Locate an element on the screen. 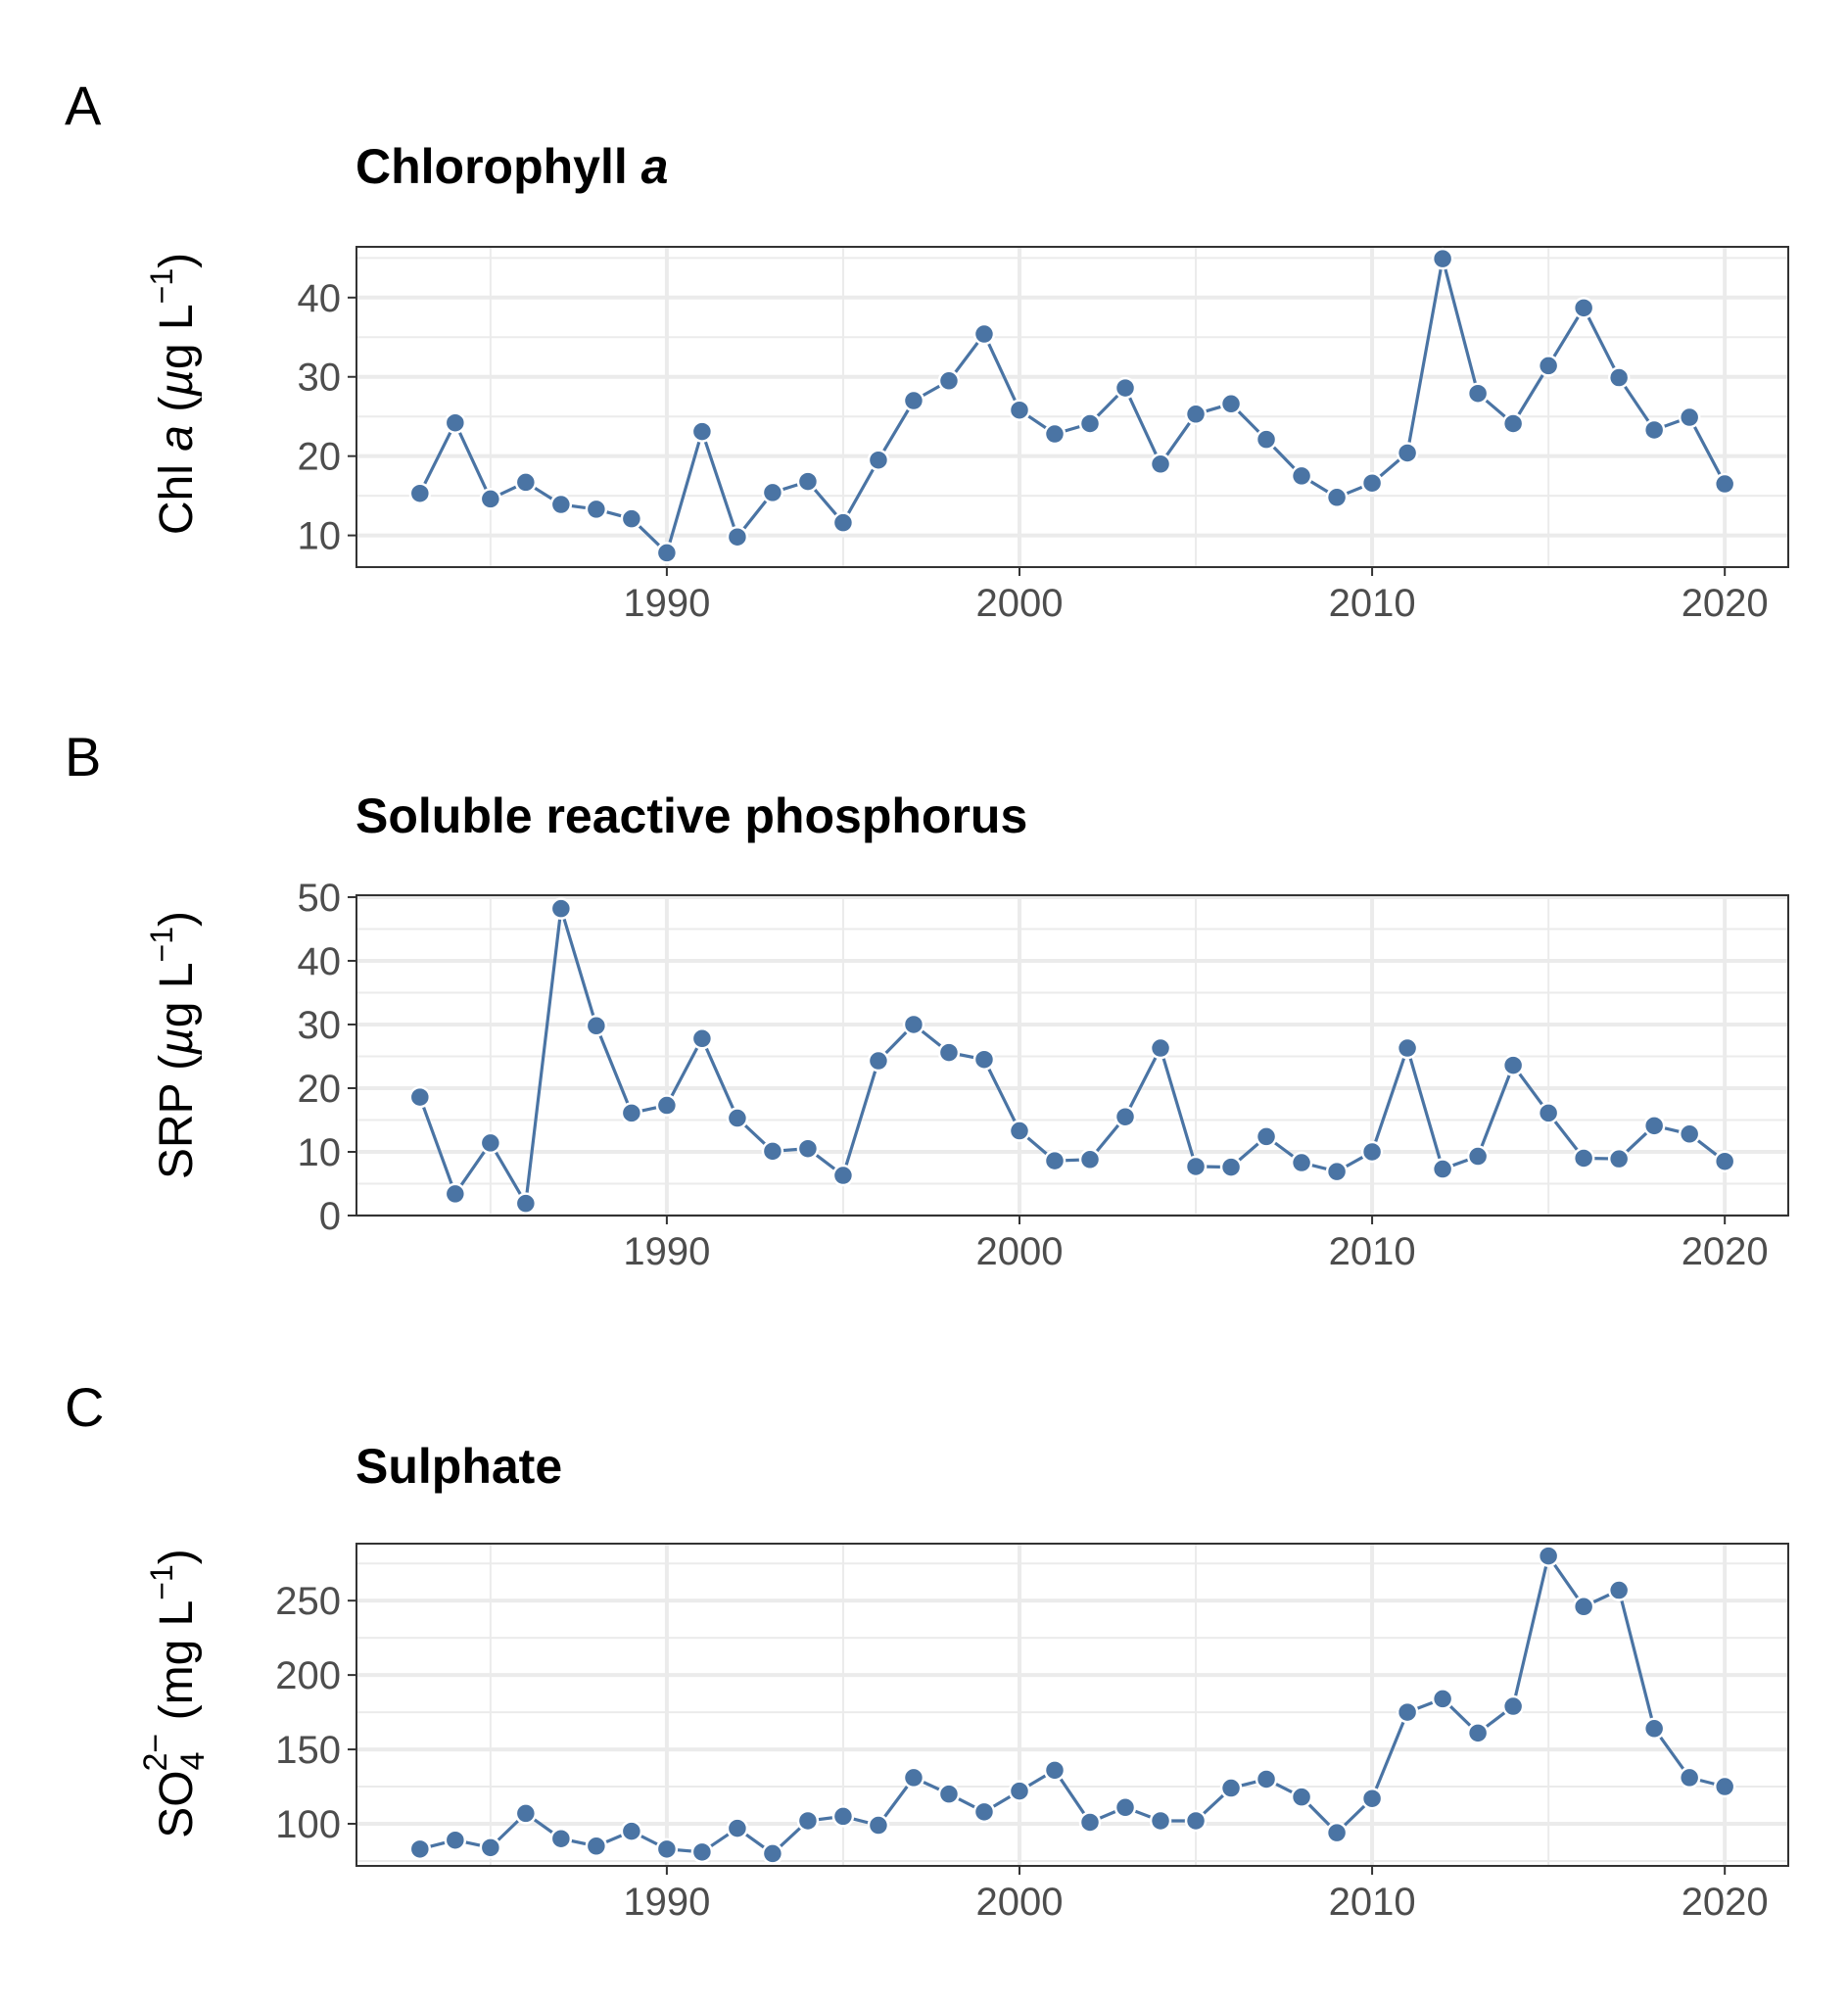 The image size is (1848, 2004). panel-a-y-tick-label: 30 is located at coordinates (320, 378).